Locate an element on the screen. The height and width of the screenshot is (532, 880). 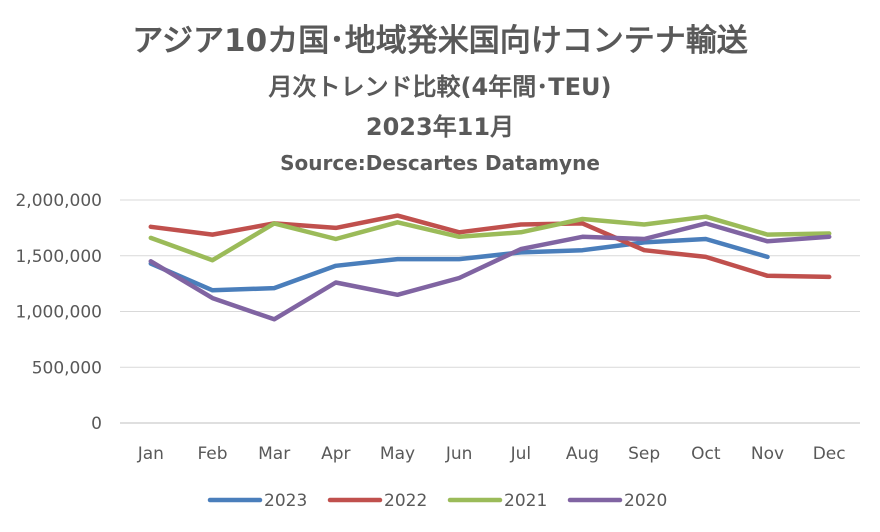
y-tick-label: 1,500,000 is located at coordinates (58, 257).